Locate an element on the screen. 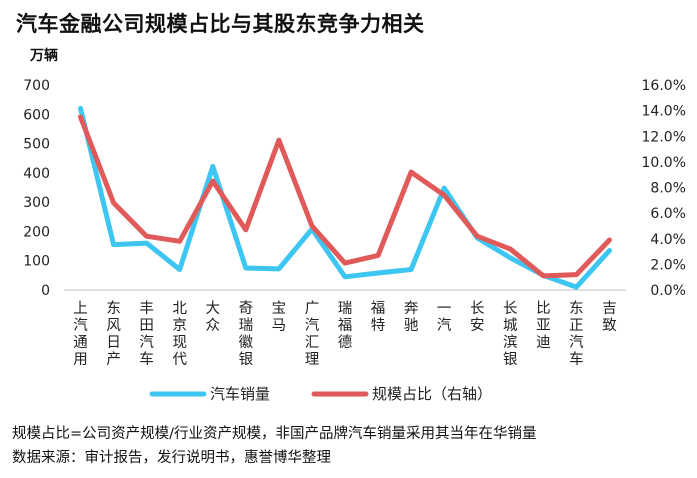  footnote-definition: 规模占比=公司资产规模/行业资产规模，非国产品牌汽车销量采用其当年在华销量 is located at coordinates (274, 434).